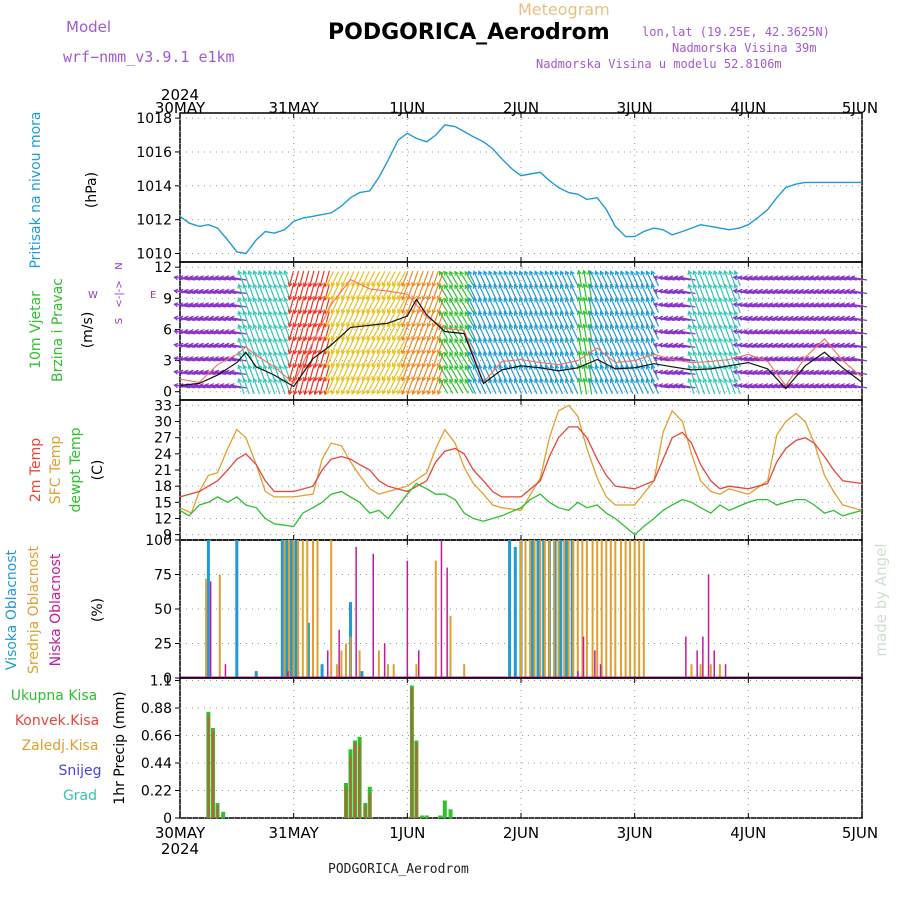 This screenshot has height=900, width=900. What do you see at coordinates (119, 265) in the screenshot?
I see `compass-north: N` at bounding box center [119, 265].